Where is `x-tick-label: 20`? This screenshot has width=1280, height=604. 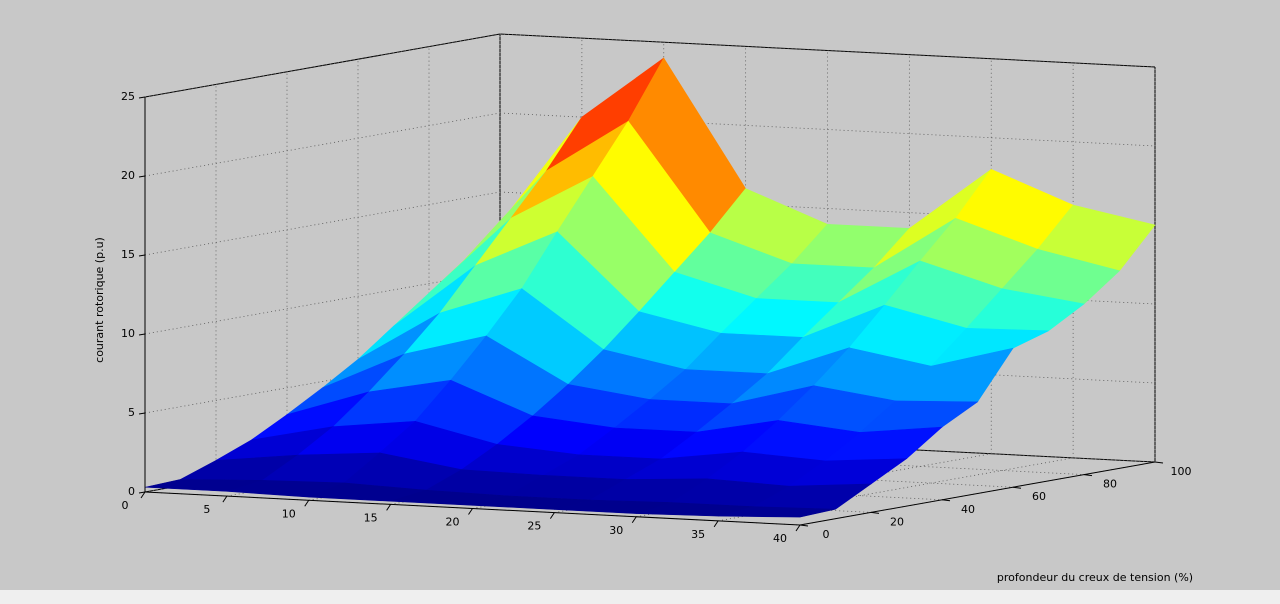 x-tick-label: 20 is located at coordinates (453, 522).